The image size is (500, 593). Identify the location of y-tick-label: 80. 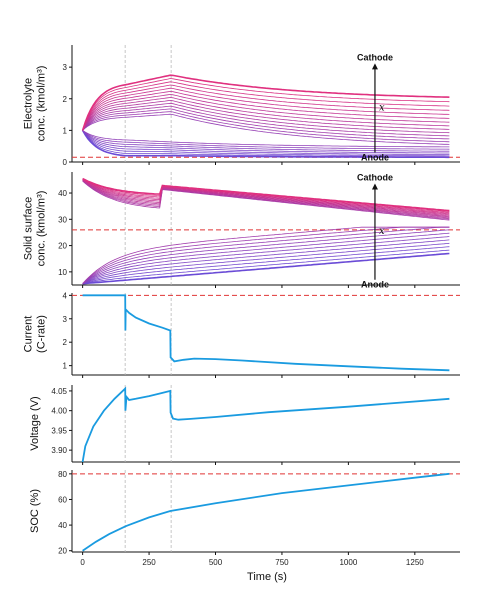
(62, 474).